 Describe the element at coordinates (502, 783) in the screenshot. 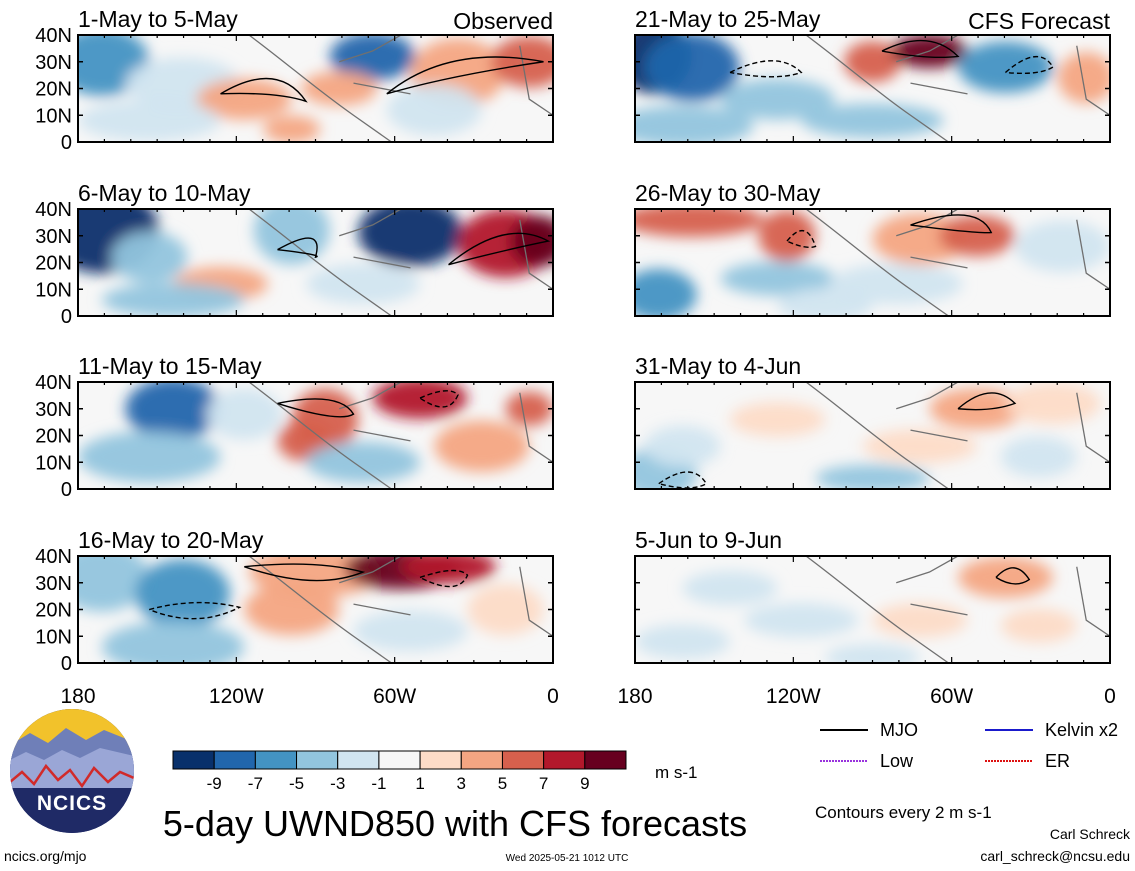

I see `colorbar-label: 5` at that location.